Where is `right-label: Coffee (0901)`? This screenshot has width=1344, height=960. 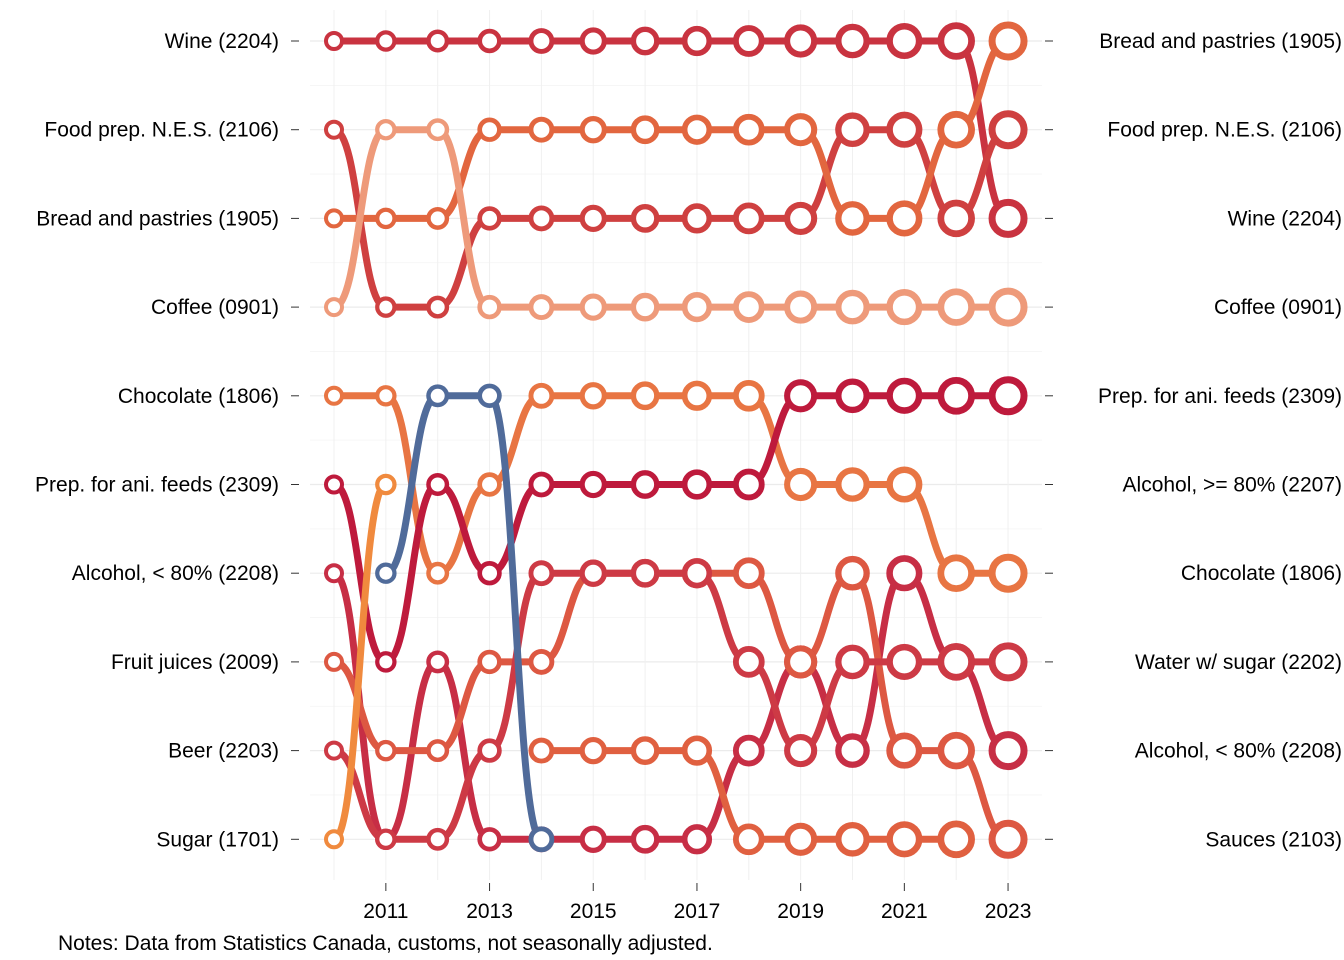
right-label: Coffee (0901) is located at coordinates (1278, 307).